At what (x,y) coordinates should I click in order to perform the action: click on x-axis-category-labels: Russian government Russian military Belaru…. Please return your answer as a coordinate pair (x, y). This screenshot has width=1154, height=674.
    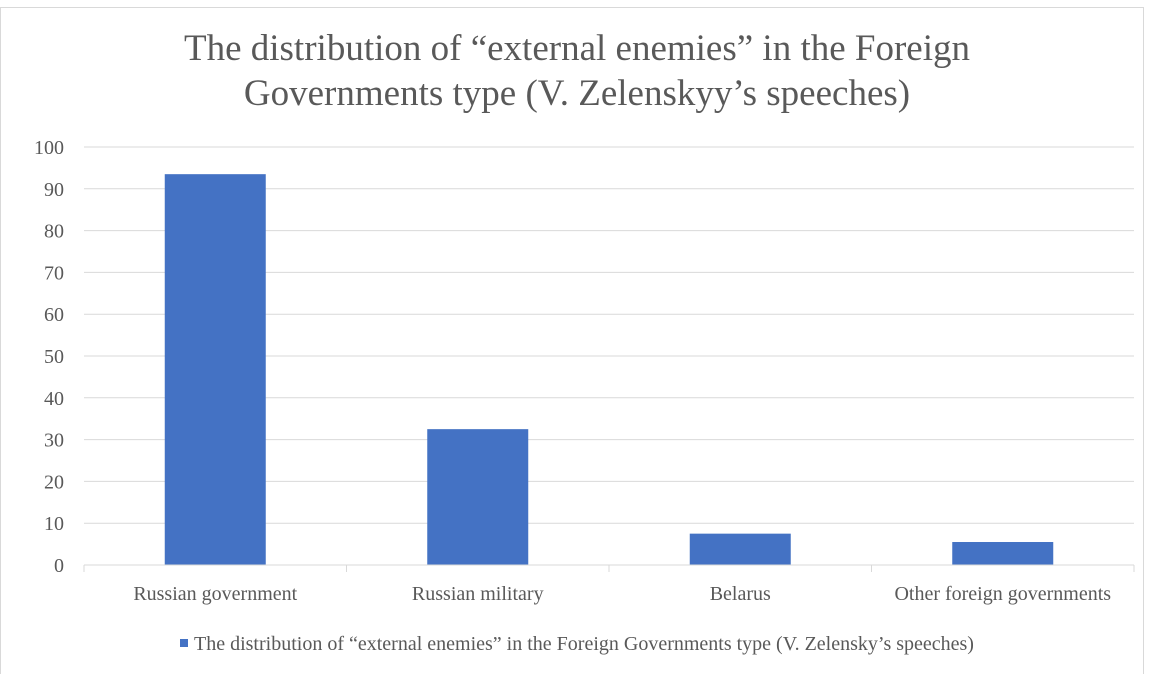
    Looking at the image, I should click on (622, 594).